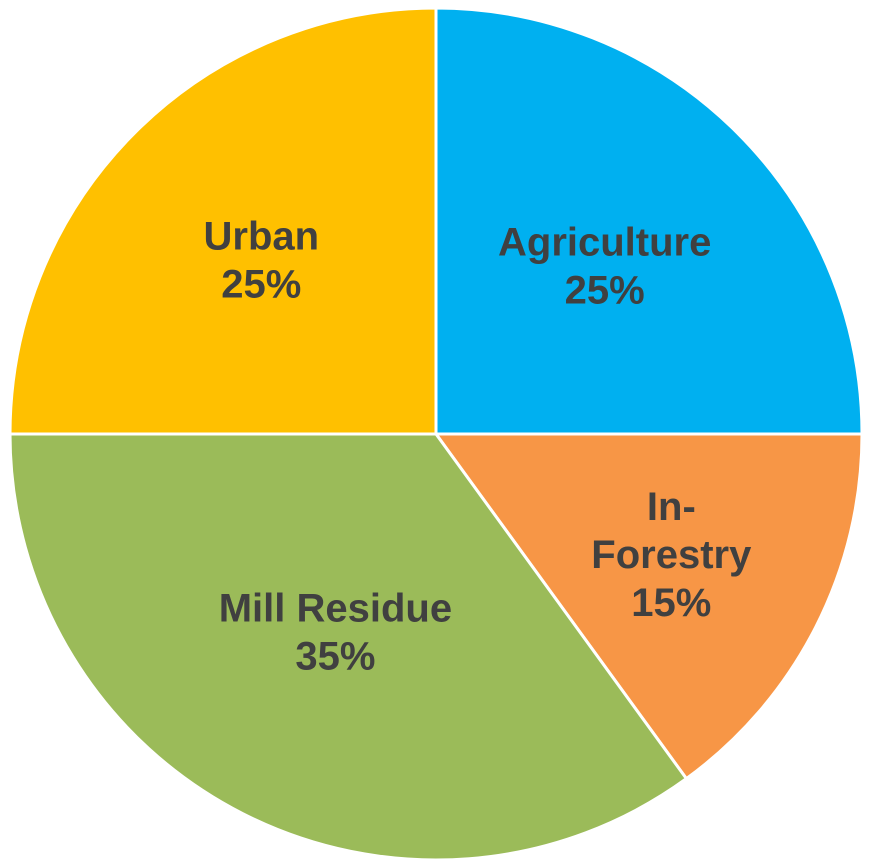 The width and height of the screenshot is (872, 860). Describe the element at coordinates (671, 507) in the screenshot. I see `slice-category-label: In-` at that location.